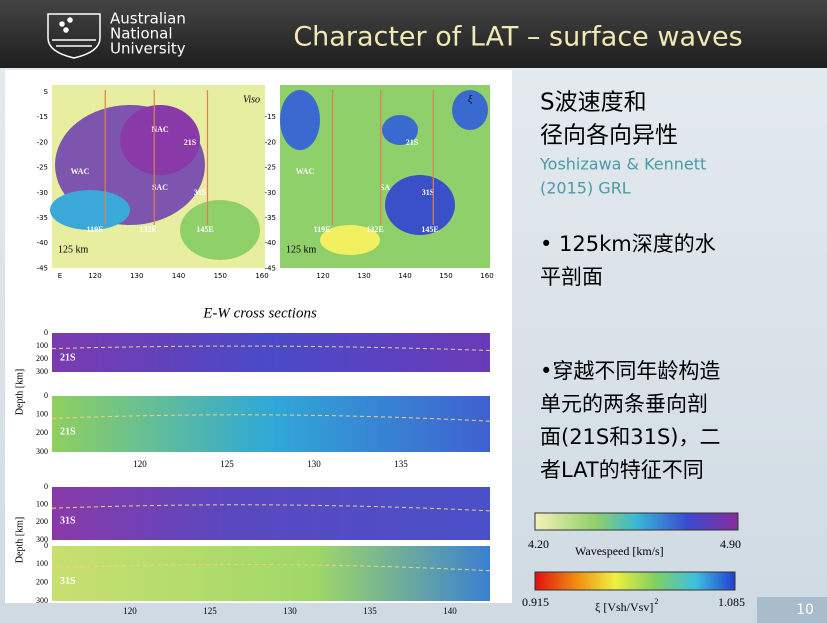  What do you see at coordinates (624, 404) in the screenshot?
I see `sidebar-bullet: 单元的两条垂向剖` at bounding box center [624, 404].